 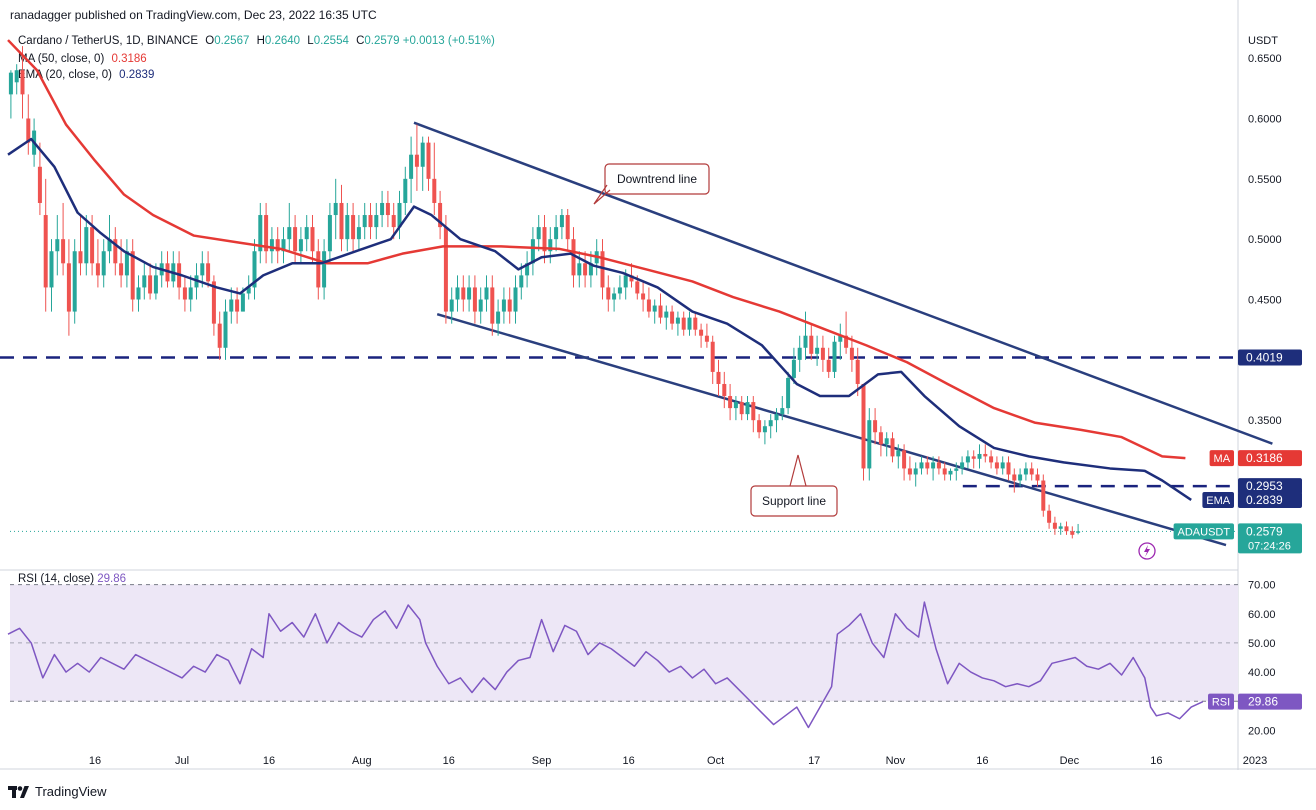 I want to click on tradingview-brand: TradingView, so click(x=71, y=791).